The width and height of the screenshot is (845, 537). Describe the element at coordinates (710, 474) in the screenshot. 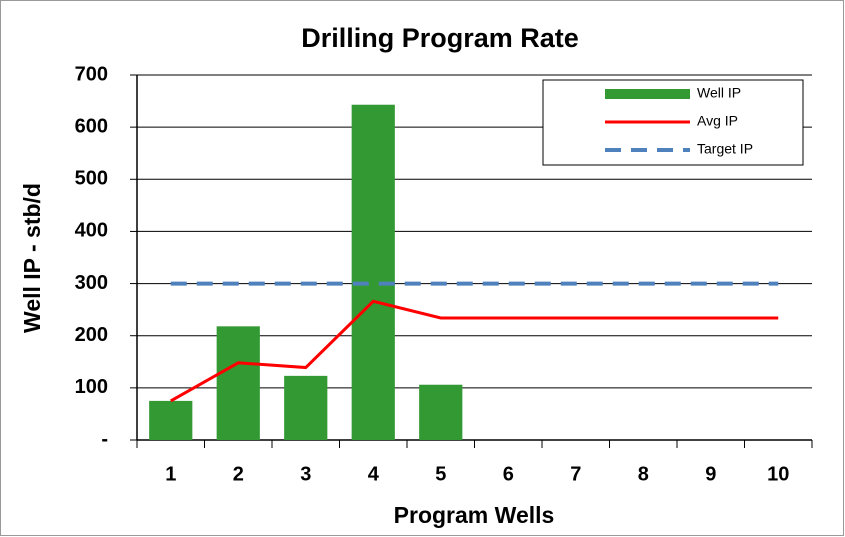

I see `x-tick-label: 9` at that location.